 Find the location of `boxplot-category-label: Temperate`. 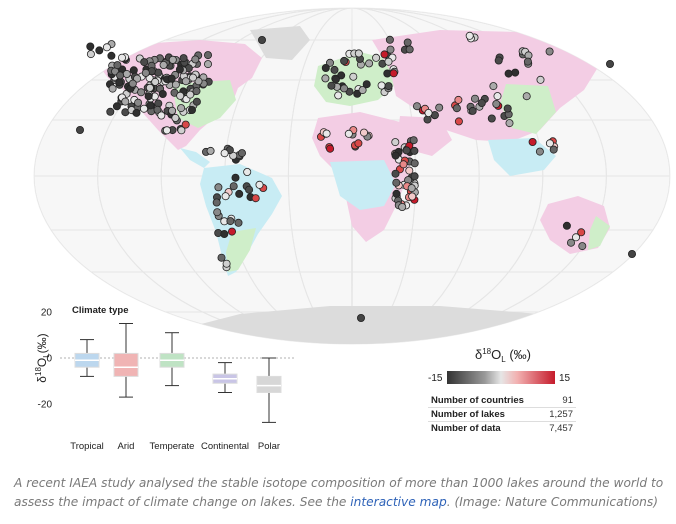

boxplot-category-label: Temperate is located at coordinates (172, 446).